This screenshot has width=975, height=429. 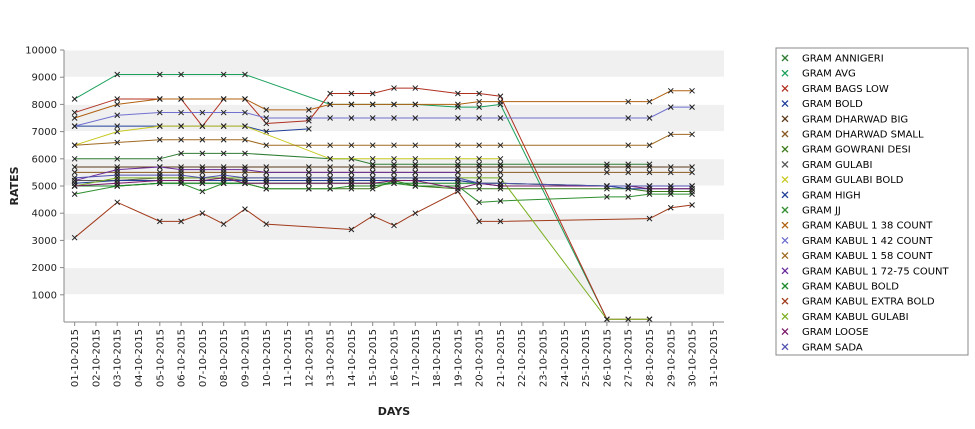 What do you see at coordinates (693, 358) in the screenshot?
I see `x-tick-label: 30-10-2015` at bounding box center [693, 358].